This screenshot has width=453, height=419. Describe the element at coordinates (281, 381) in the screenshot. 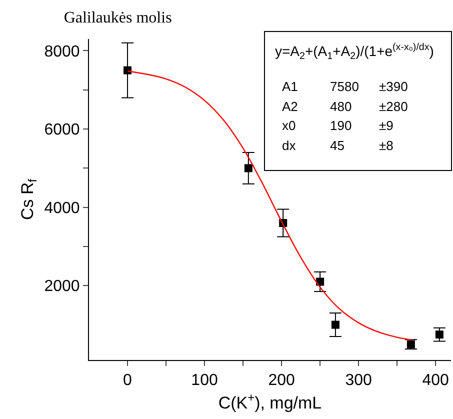

I see `x-tick-label: 200` at that location.